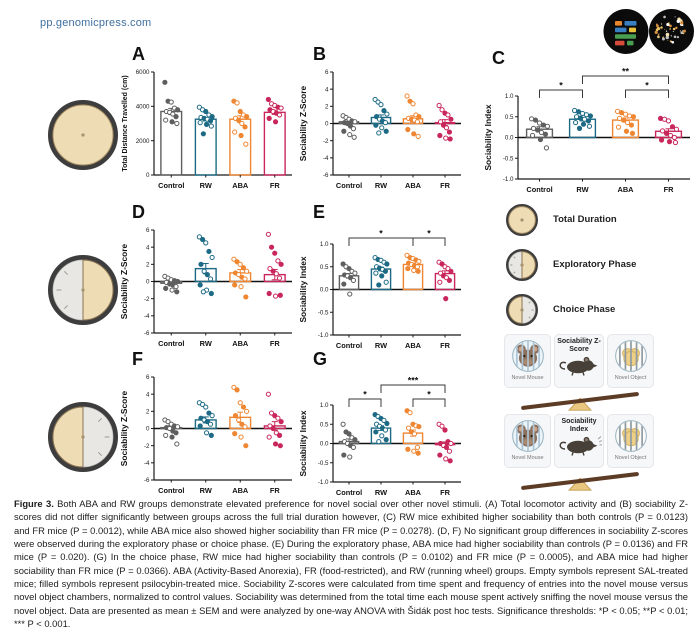  What do you see at coordinates (509, 96) in the screenshot?
I see `svg-text: 1.0` at bounding box center [509, 96].